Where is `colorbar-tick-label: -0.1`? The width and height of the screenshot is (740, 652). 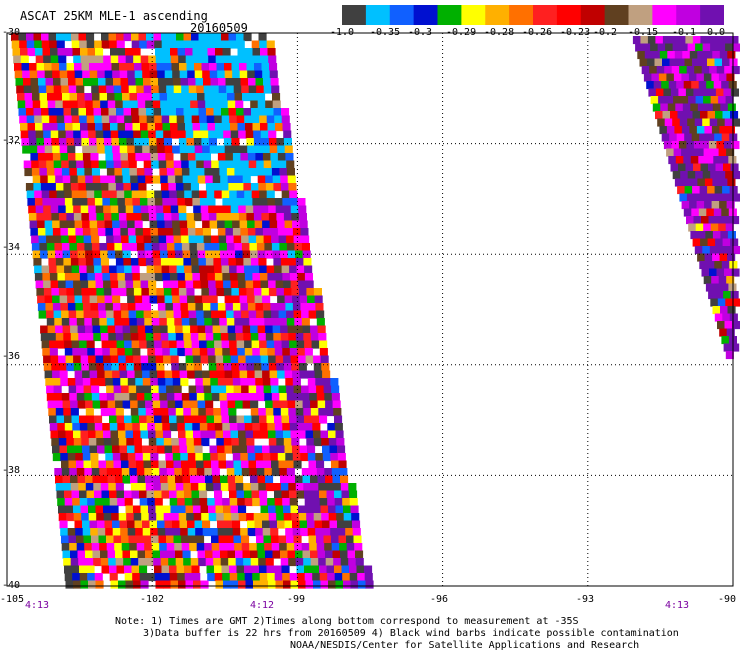
colorbar-tick-label: -0.1 is located at coordinates (684, 32).